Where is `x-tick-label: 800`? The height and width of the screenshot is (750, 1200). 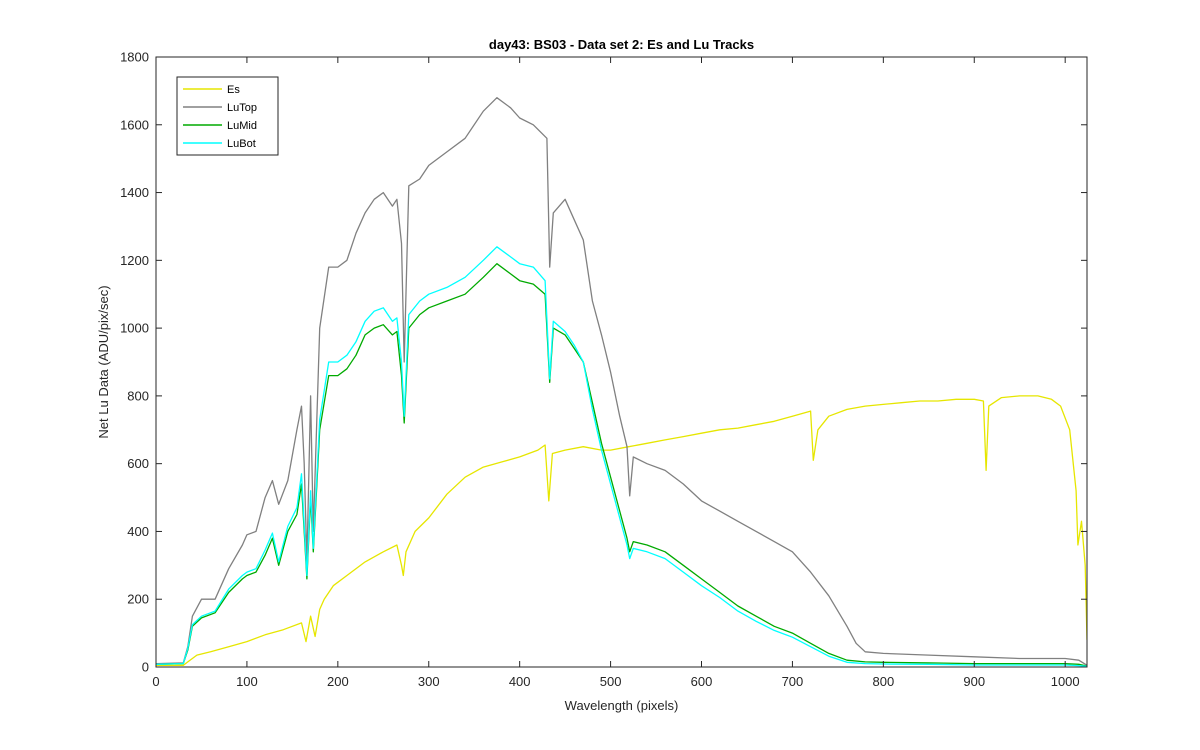
x-tick-label: 800 is located at coordinates (883, 681).